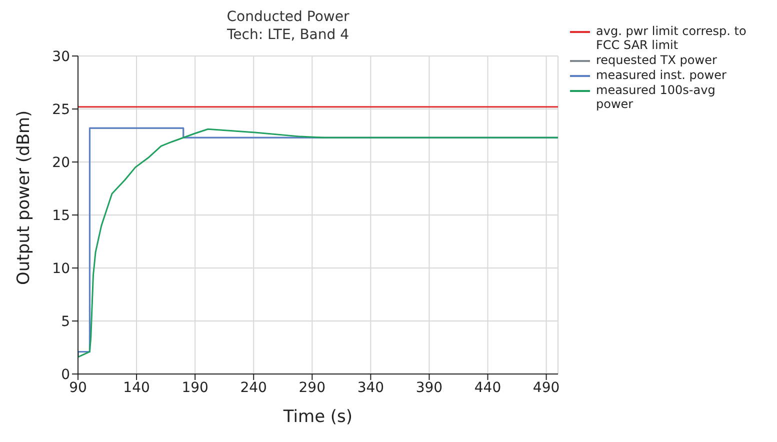 This screenshot has height=442, width=777. Describe the element at coordinates (312, 388) in the screenshot. I see `x-tick-label: 290` at that location.